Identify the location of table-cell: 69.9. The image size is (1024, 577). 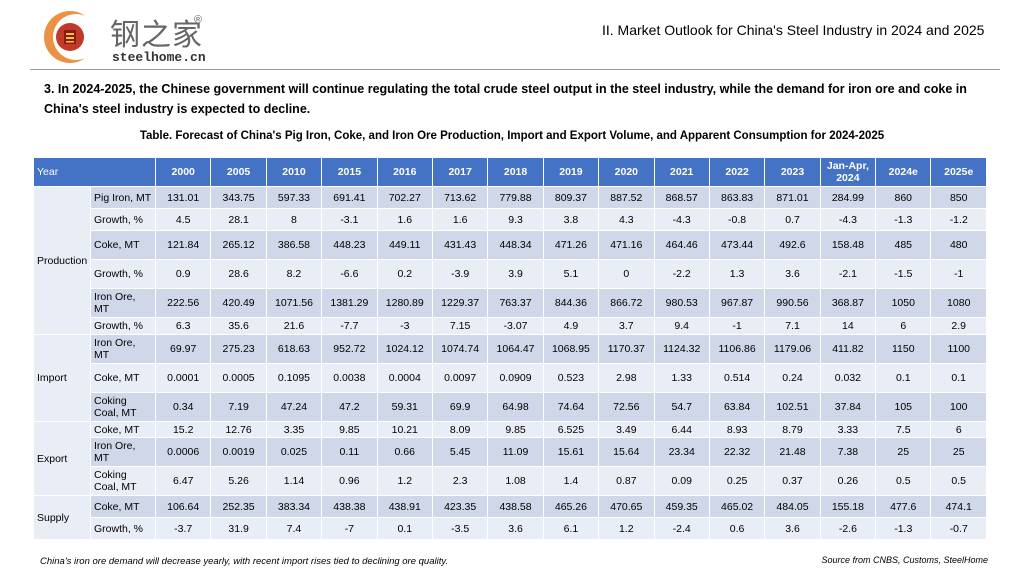
(460, 407).